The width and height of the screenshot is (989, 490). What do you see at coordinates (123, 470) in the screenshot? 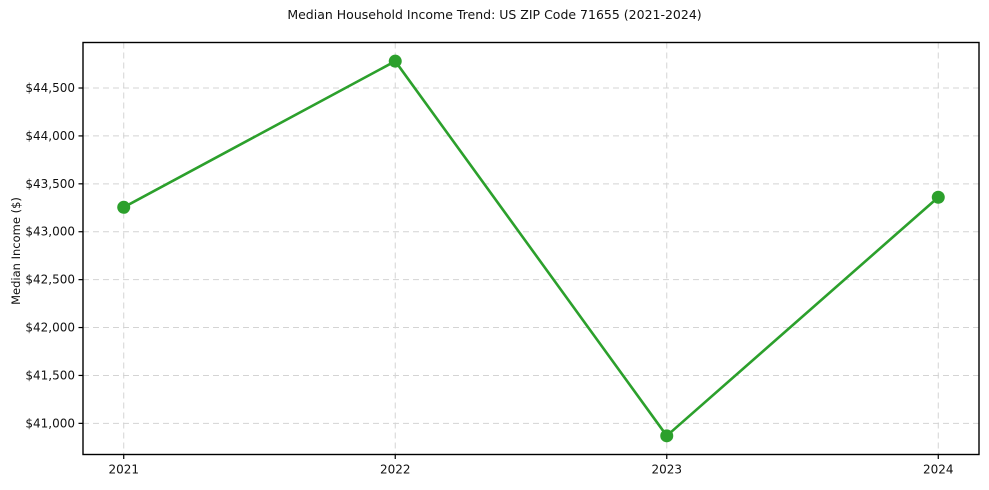
I see `x-tick-label: 2021` at bounding box center [123, 470].